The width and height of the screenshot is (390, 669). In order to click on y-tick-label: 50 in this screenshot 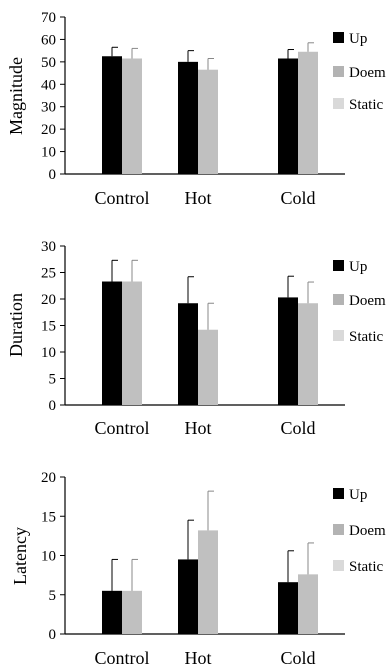, I will do `click(48, 63)`.